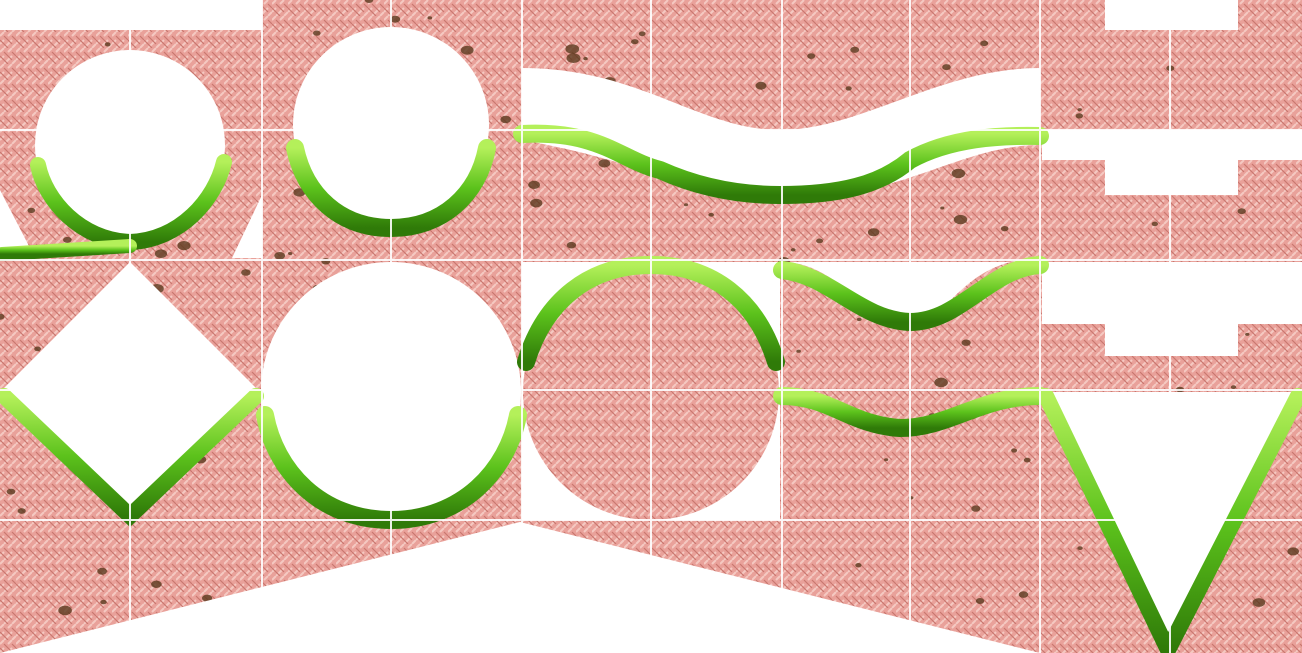  Describe the element at coordinates (68, 250) in the screenshot. I see `grass-bottom-strip` at that location.